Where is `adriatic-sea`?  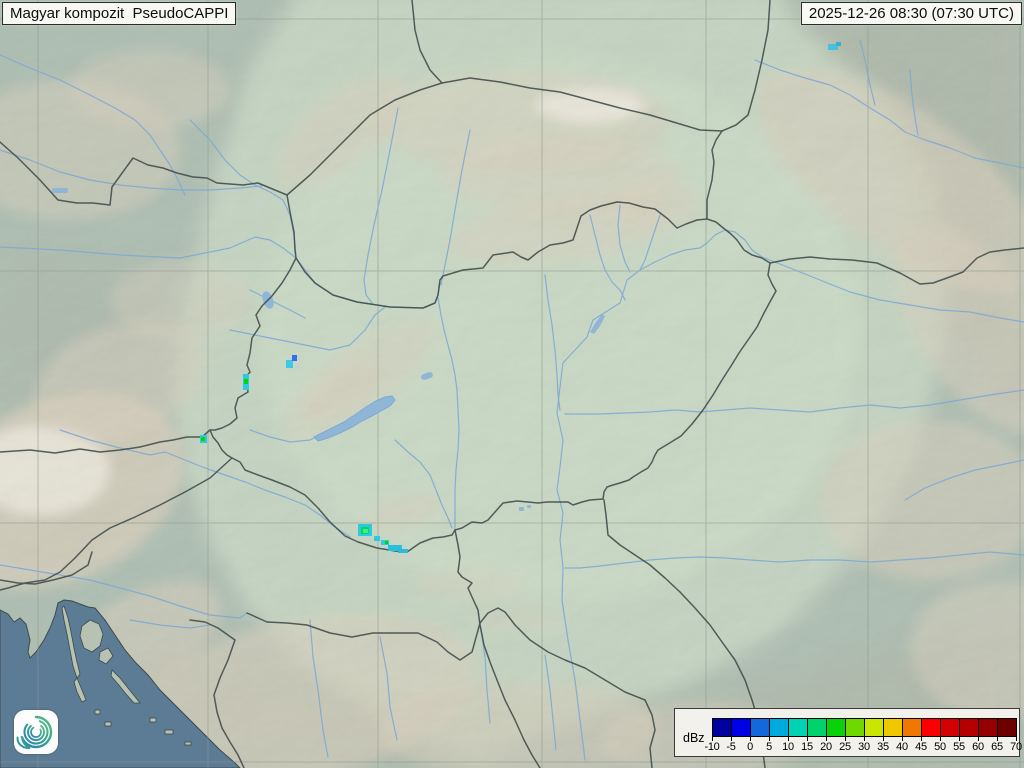 adriatic-sea is located at coordinates (120, 683).